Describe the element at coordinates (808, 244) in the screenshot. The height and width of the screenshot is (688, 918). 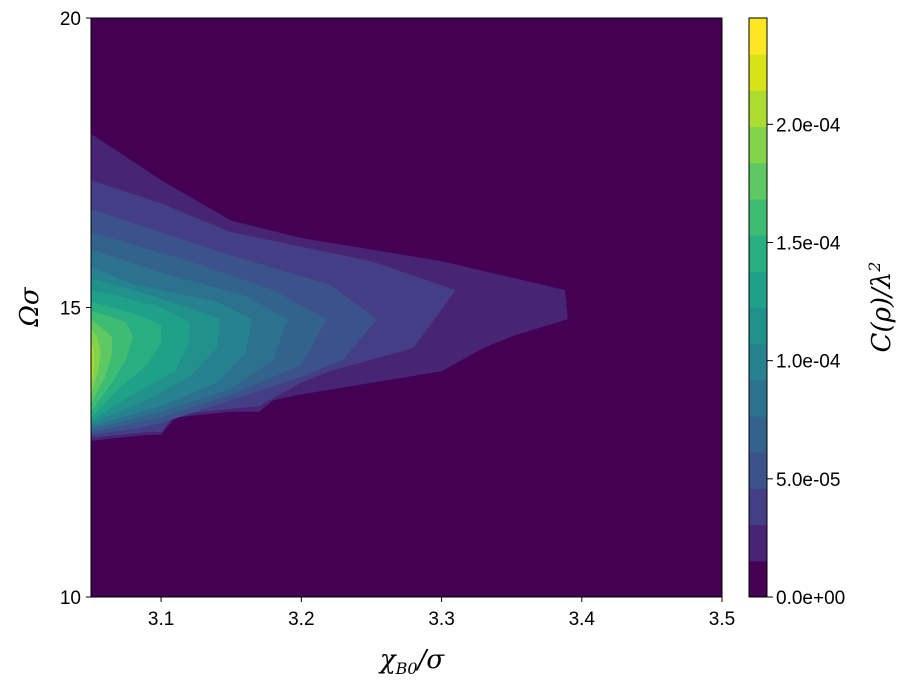
I see `colorbar-tick-label: 1.5e-04` at that location.